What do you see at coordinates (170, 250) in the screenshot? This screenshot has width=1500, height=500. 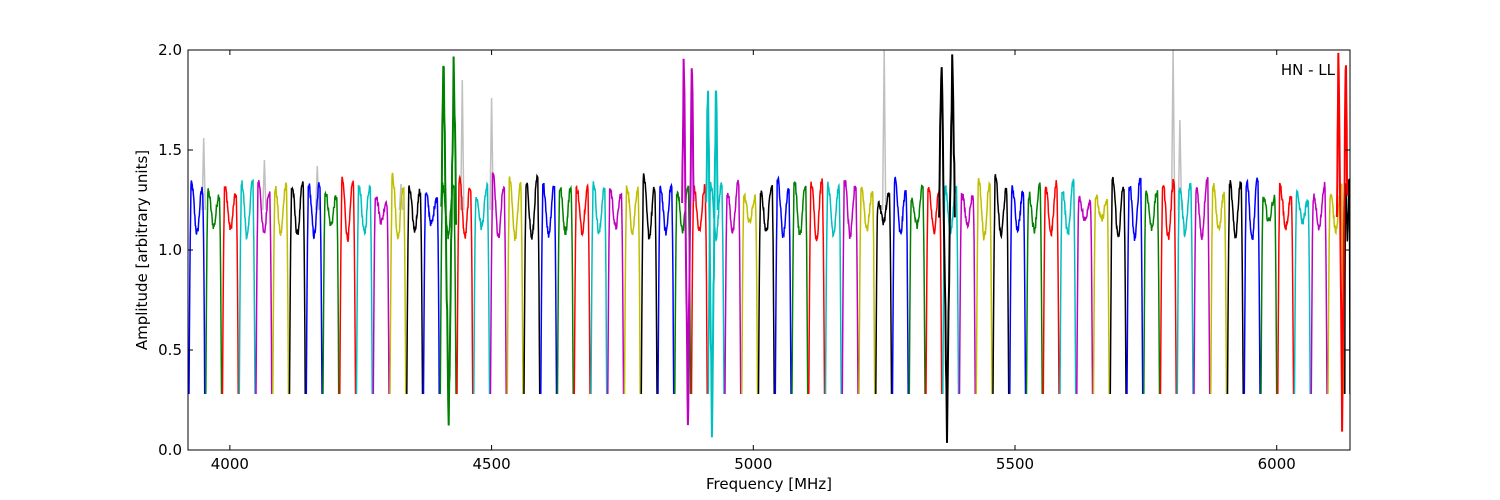 I see `y-tick-label-2: 1.0` at bounding box center [170, 250].